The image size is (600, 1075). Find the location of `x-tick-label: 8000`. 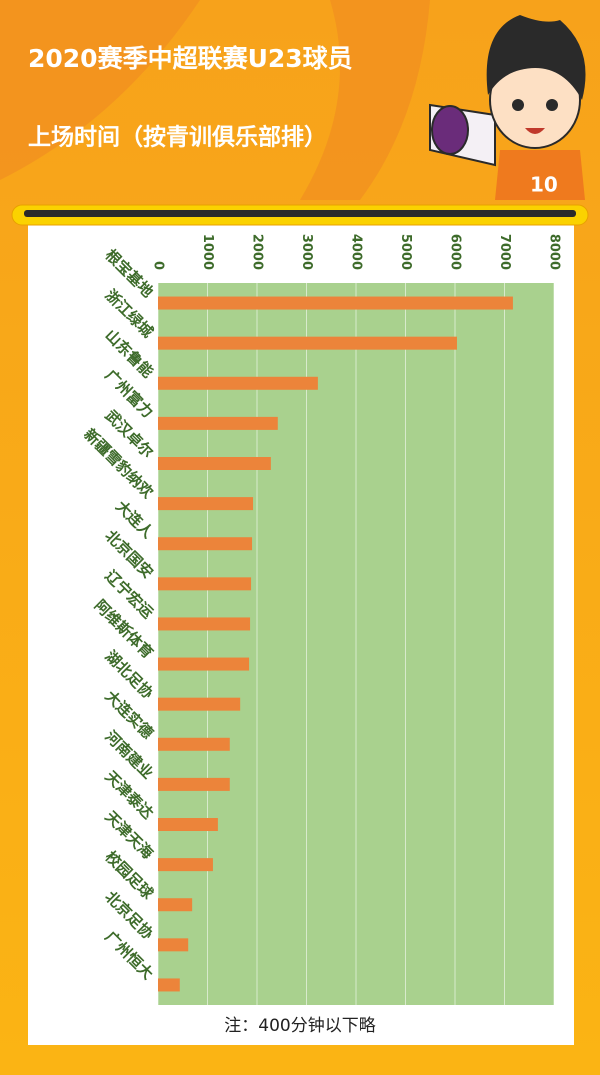

x-tick-label: 8000 is located at coordinates (554, 252).